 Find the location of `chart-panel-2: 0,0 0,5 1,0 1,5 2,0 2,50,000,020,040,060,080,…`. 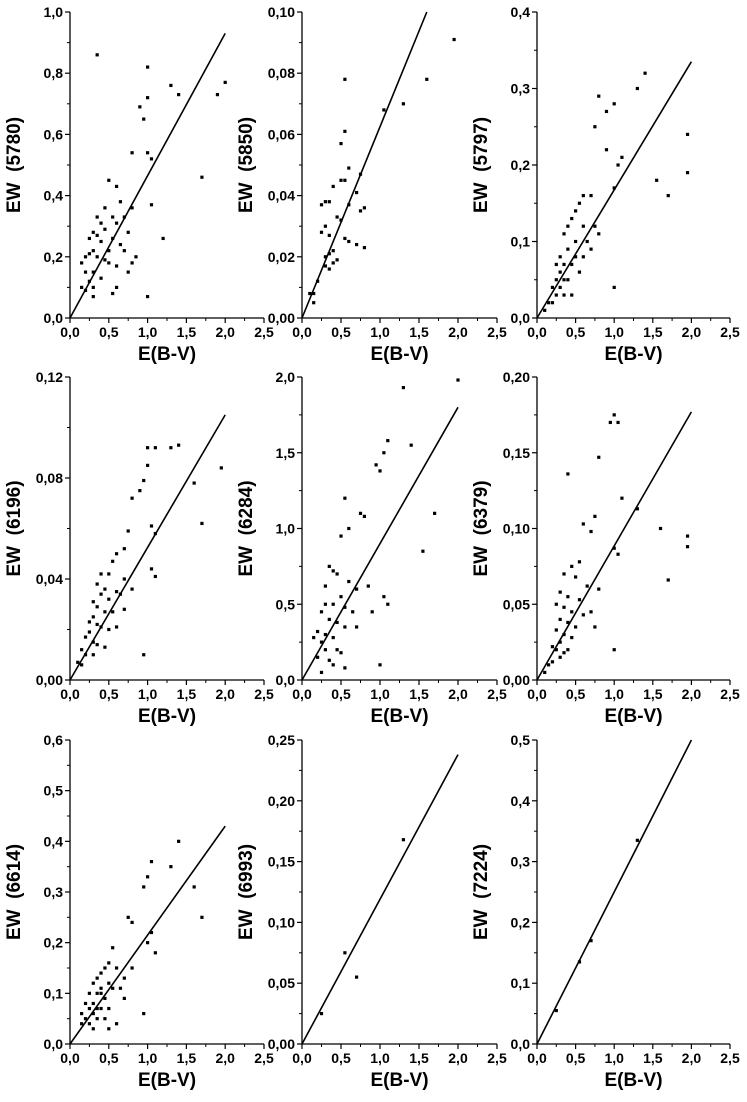

chart-panel-2: 0,0 0,5 1,0 1,5 2,0 2,50,000,020,040,060,080,… is located at coordinates (371, 184).